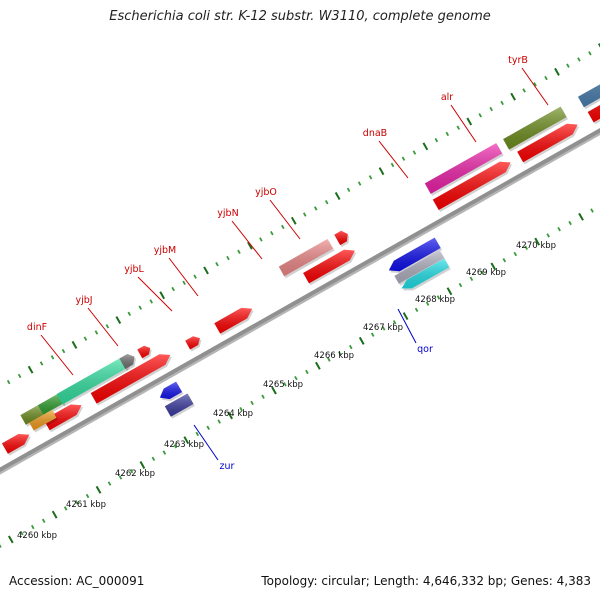  I want to click on scale-label: 4263 kbp, so click(184, 445).